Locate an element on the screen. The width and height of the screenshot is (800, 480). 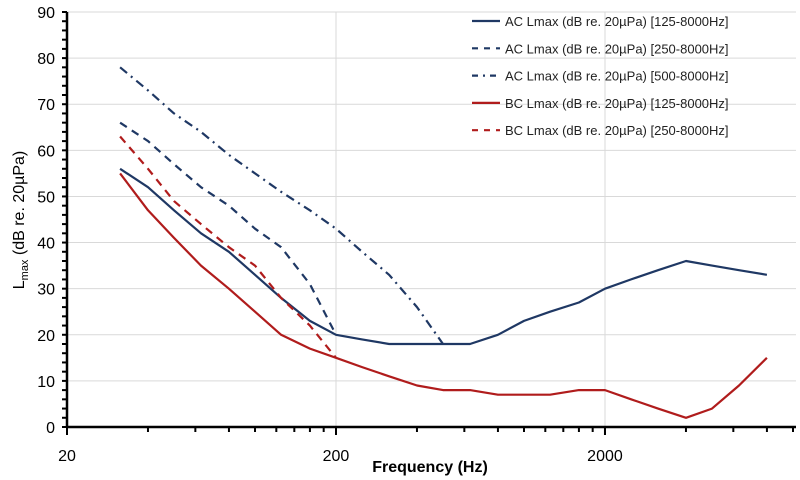
legend-label: AC Lmax (dB re. 20µPa) [250-8000Hz] is located at coordinates (617, 48).